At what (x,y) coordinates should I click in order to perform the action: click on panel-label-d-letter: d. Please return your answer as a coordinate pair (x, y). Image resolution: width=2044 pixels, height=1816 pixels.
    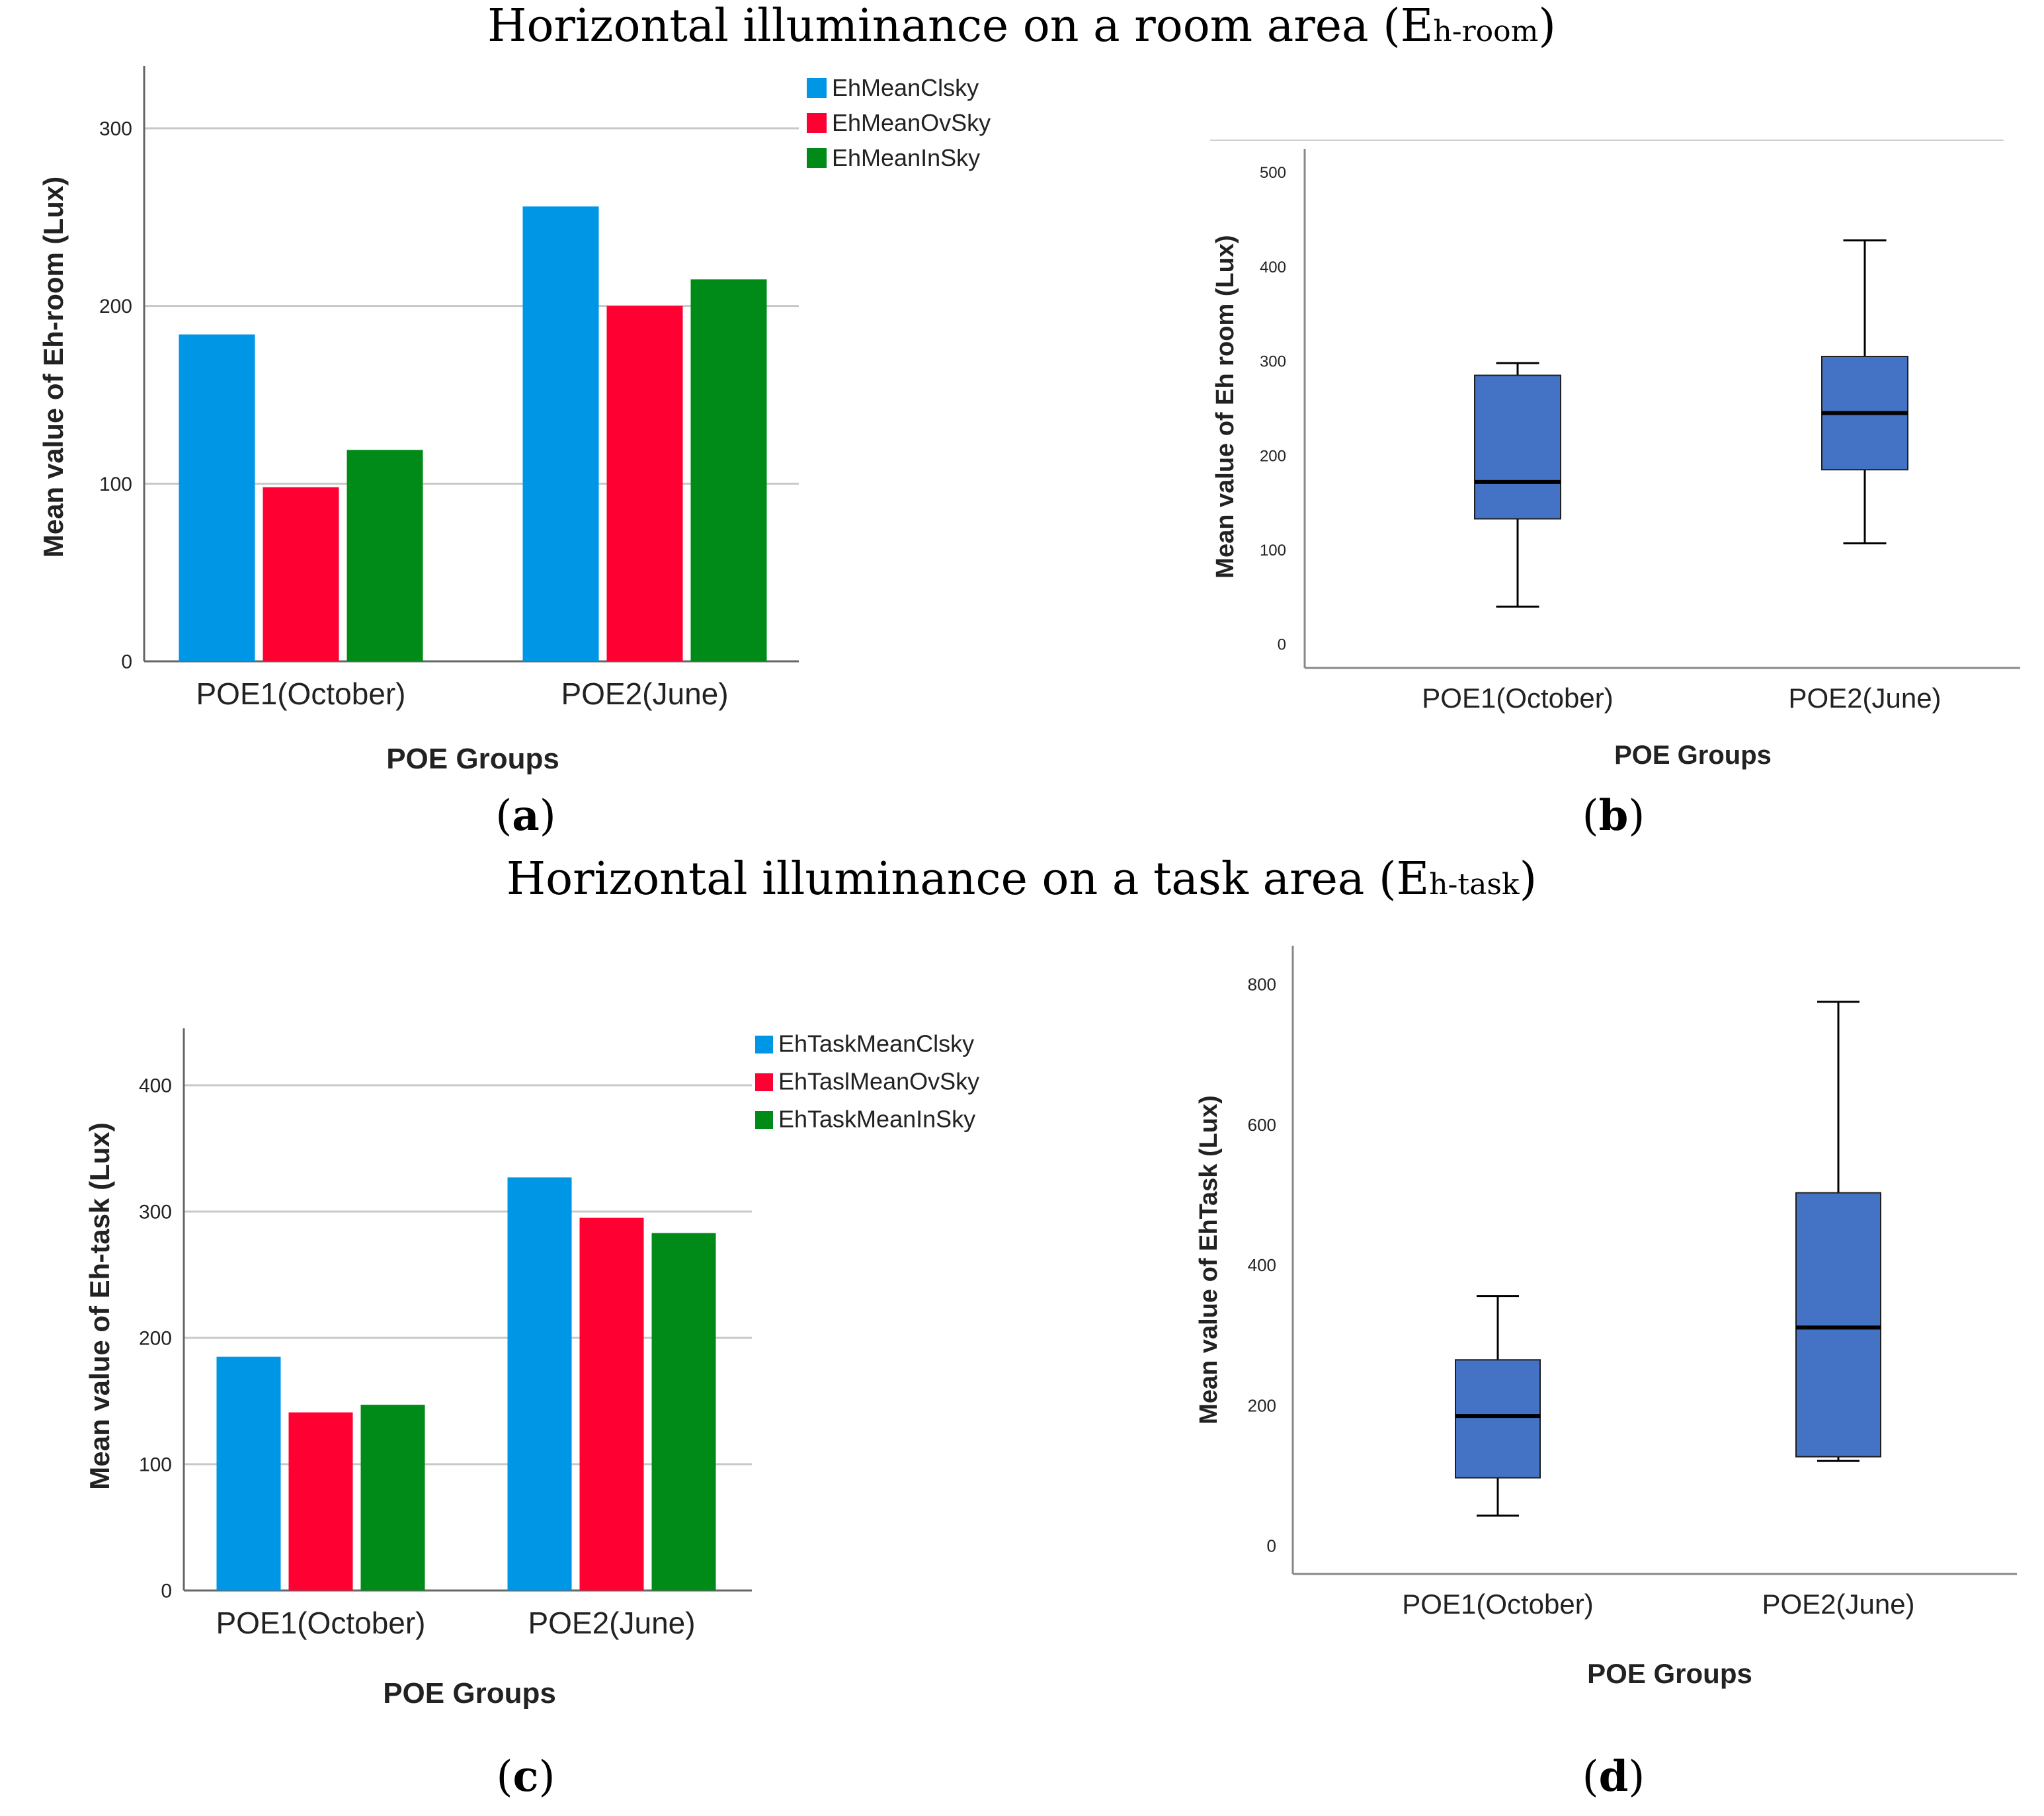
    Looking at the image, I should click on (1614, 1776).